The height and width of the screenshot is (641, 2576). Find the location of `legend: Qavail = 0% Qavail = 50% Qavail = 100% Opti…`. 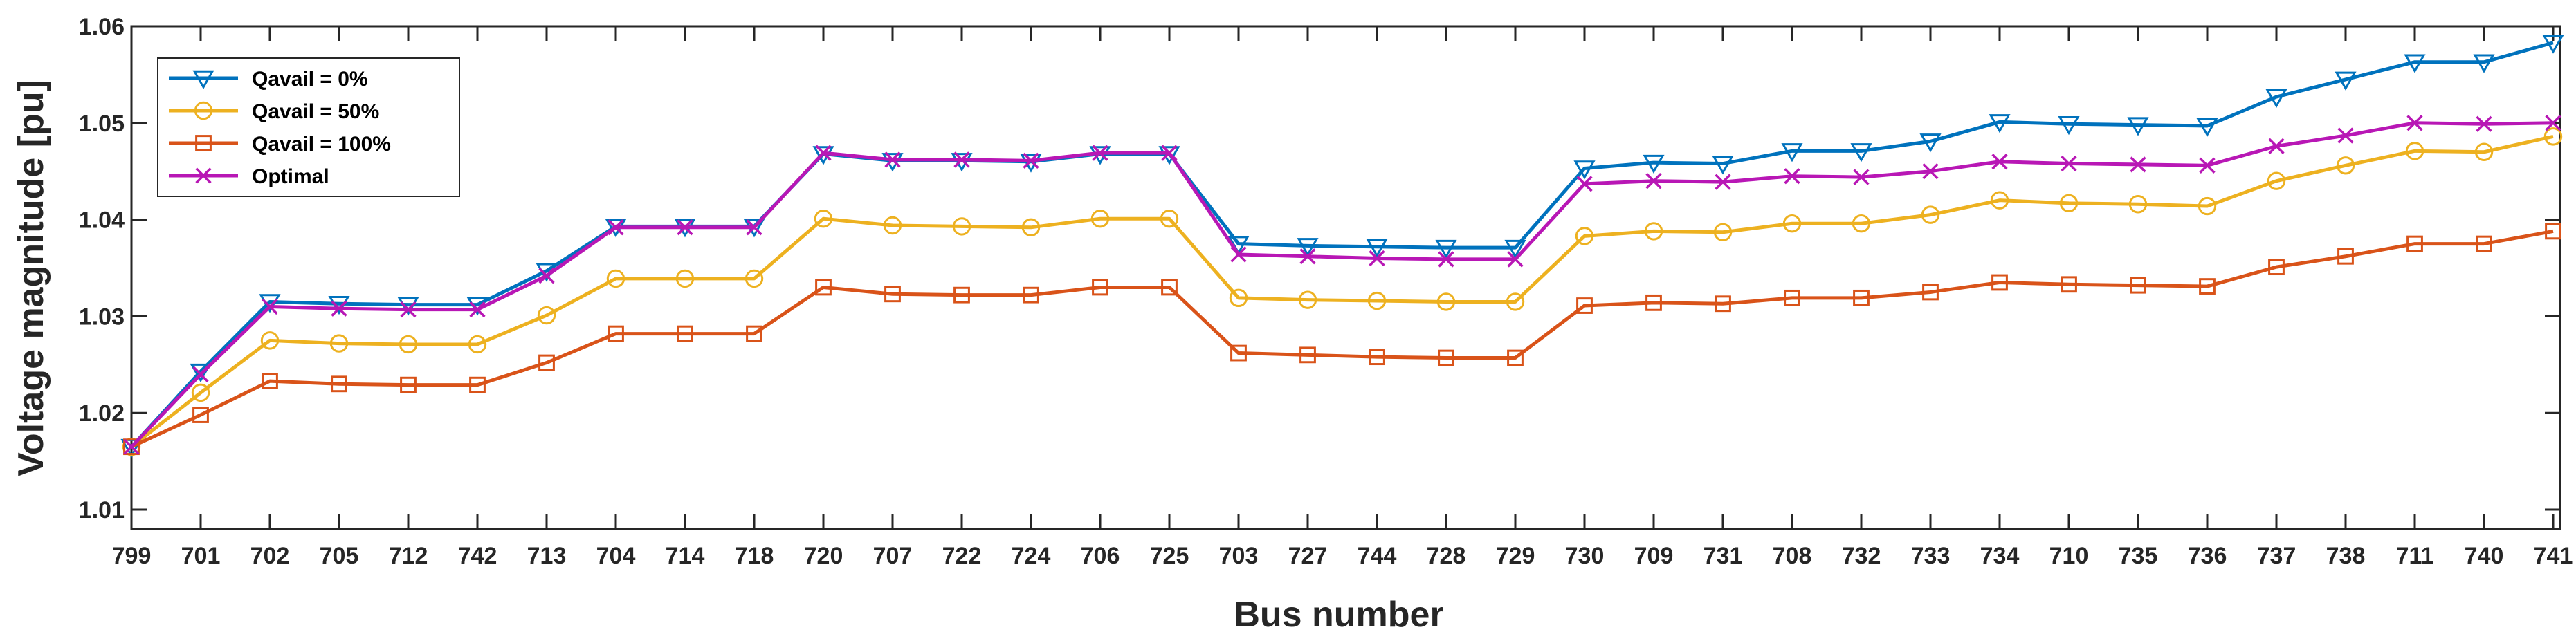

legend: Qavail = 0% Qavail = 50% Qavail = 100% Opti… is located at coordinates (309, 127).